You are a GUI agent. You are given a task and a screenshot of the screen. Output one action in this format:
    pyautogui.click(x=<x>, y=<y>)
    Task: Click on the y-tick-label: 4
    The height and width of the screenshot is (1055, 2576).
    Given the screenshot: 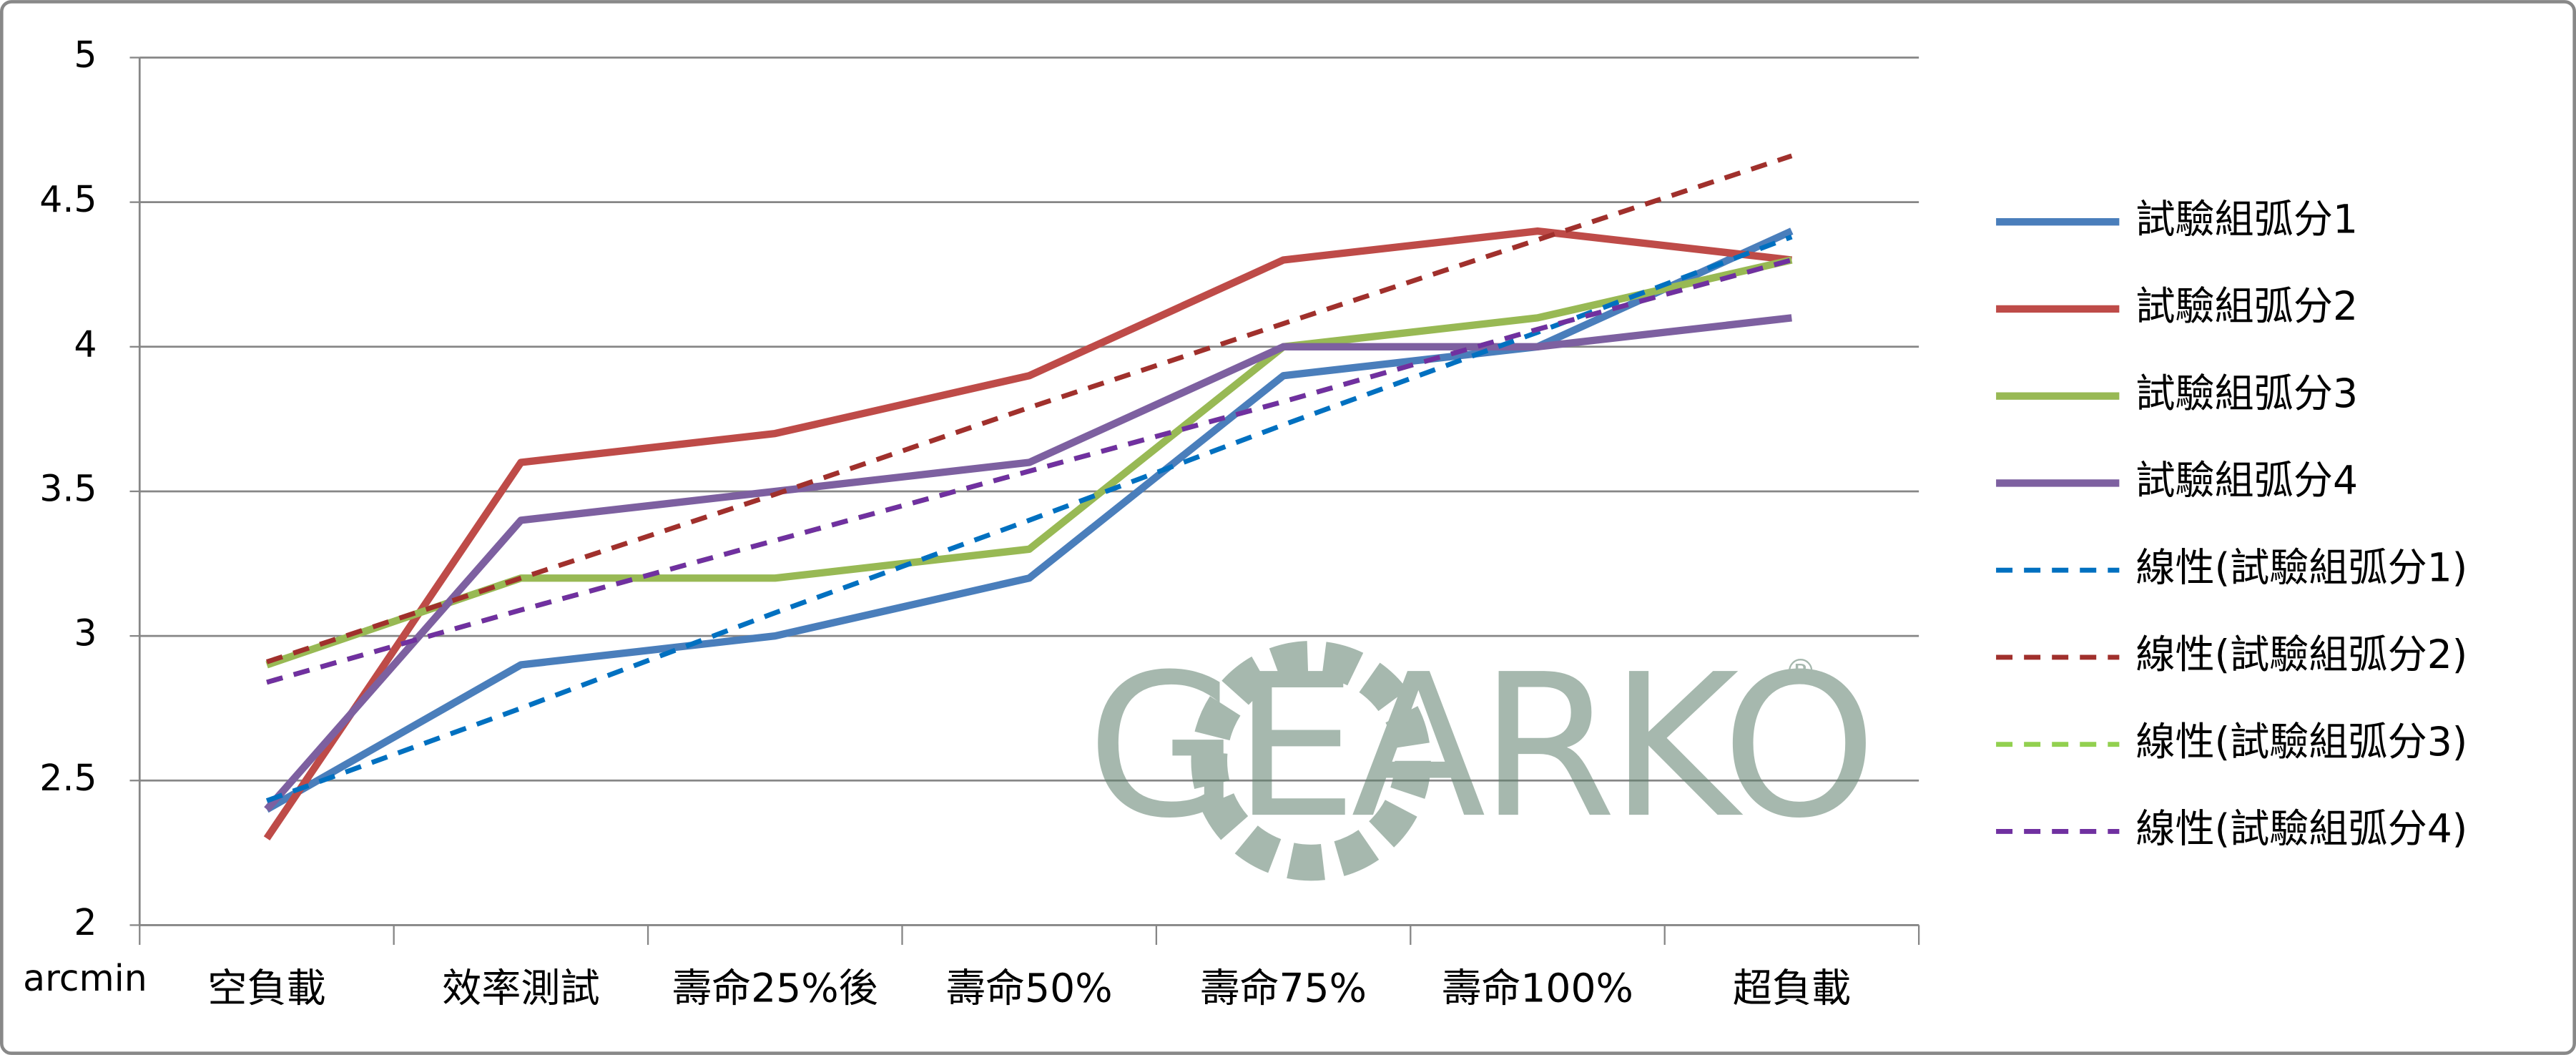 What is the action you would take?
    pyautogui.click(x=85, y=344)
    